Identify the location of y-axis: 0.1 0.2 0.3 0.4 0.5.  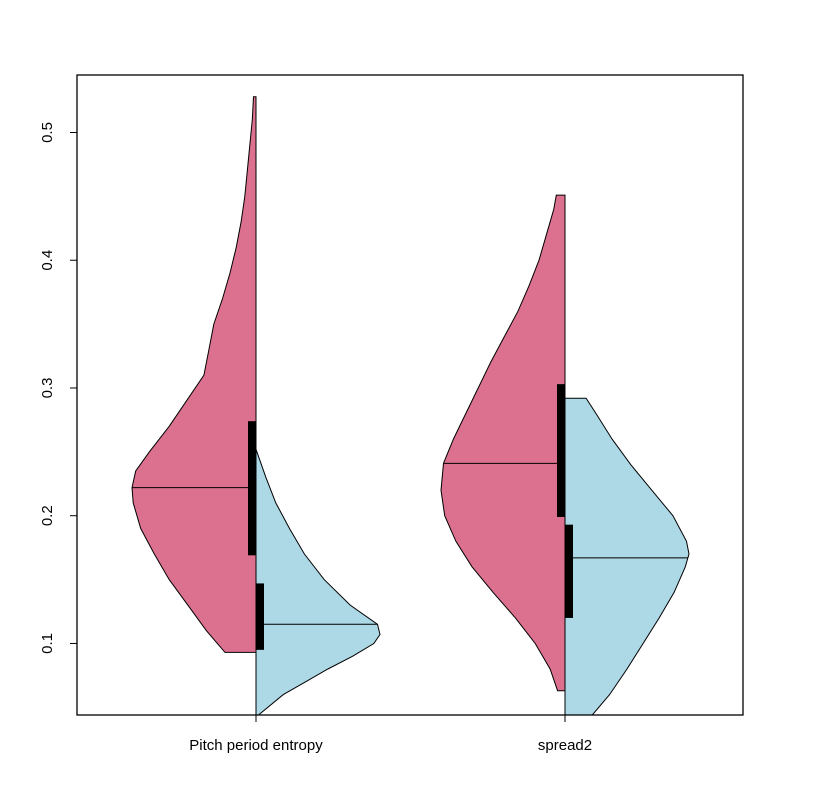
(58, 388).